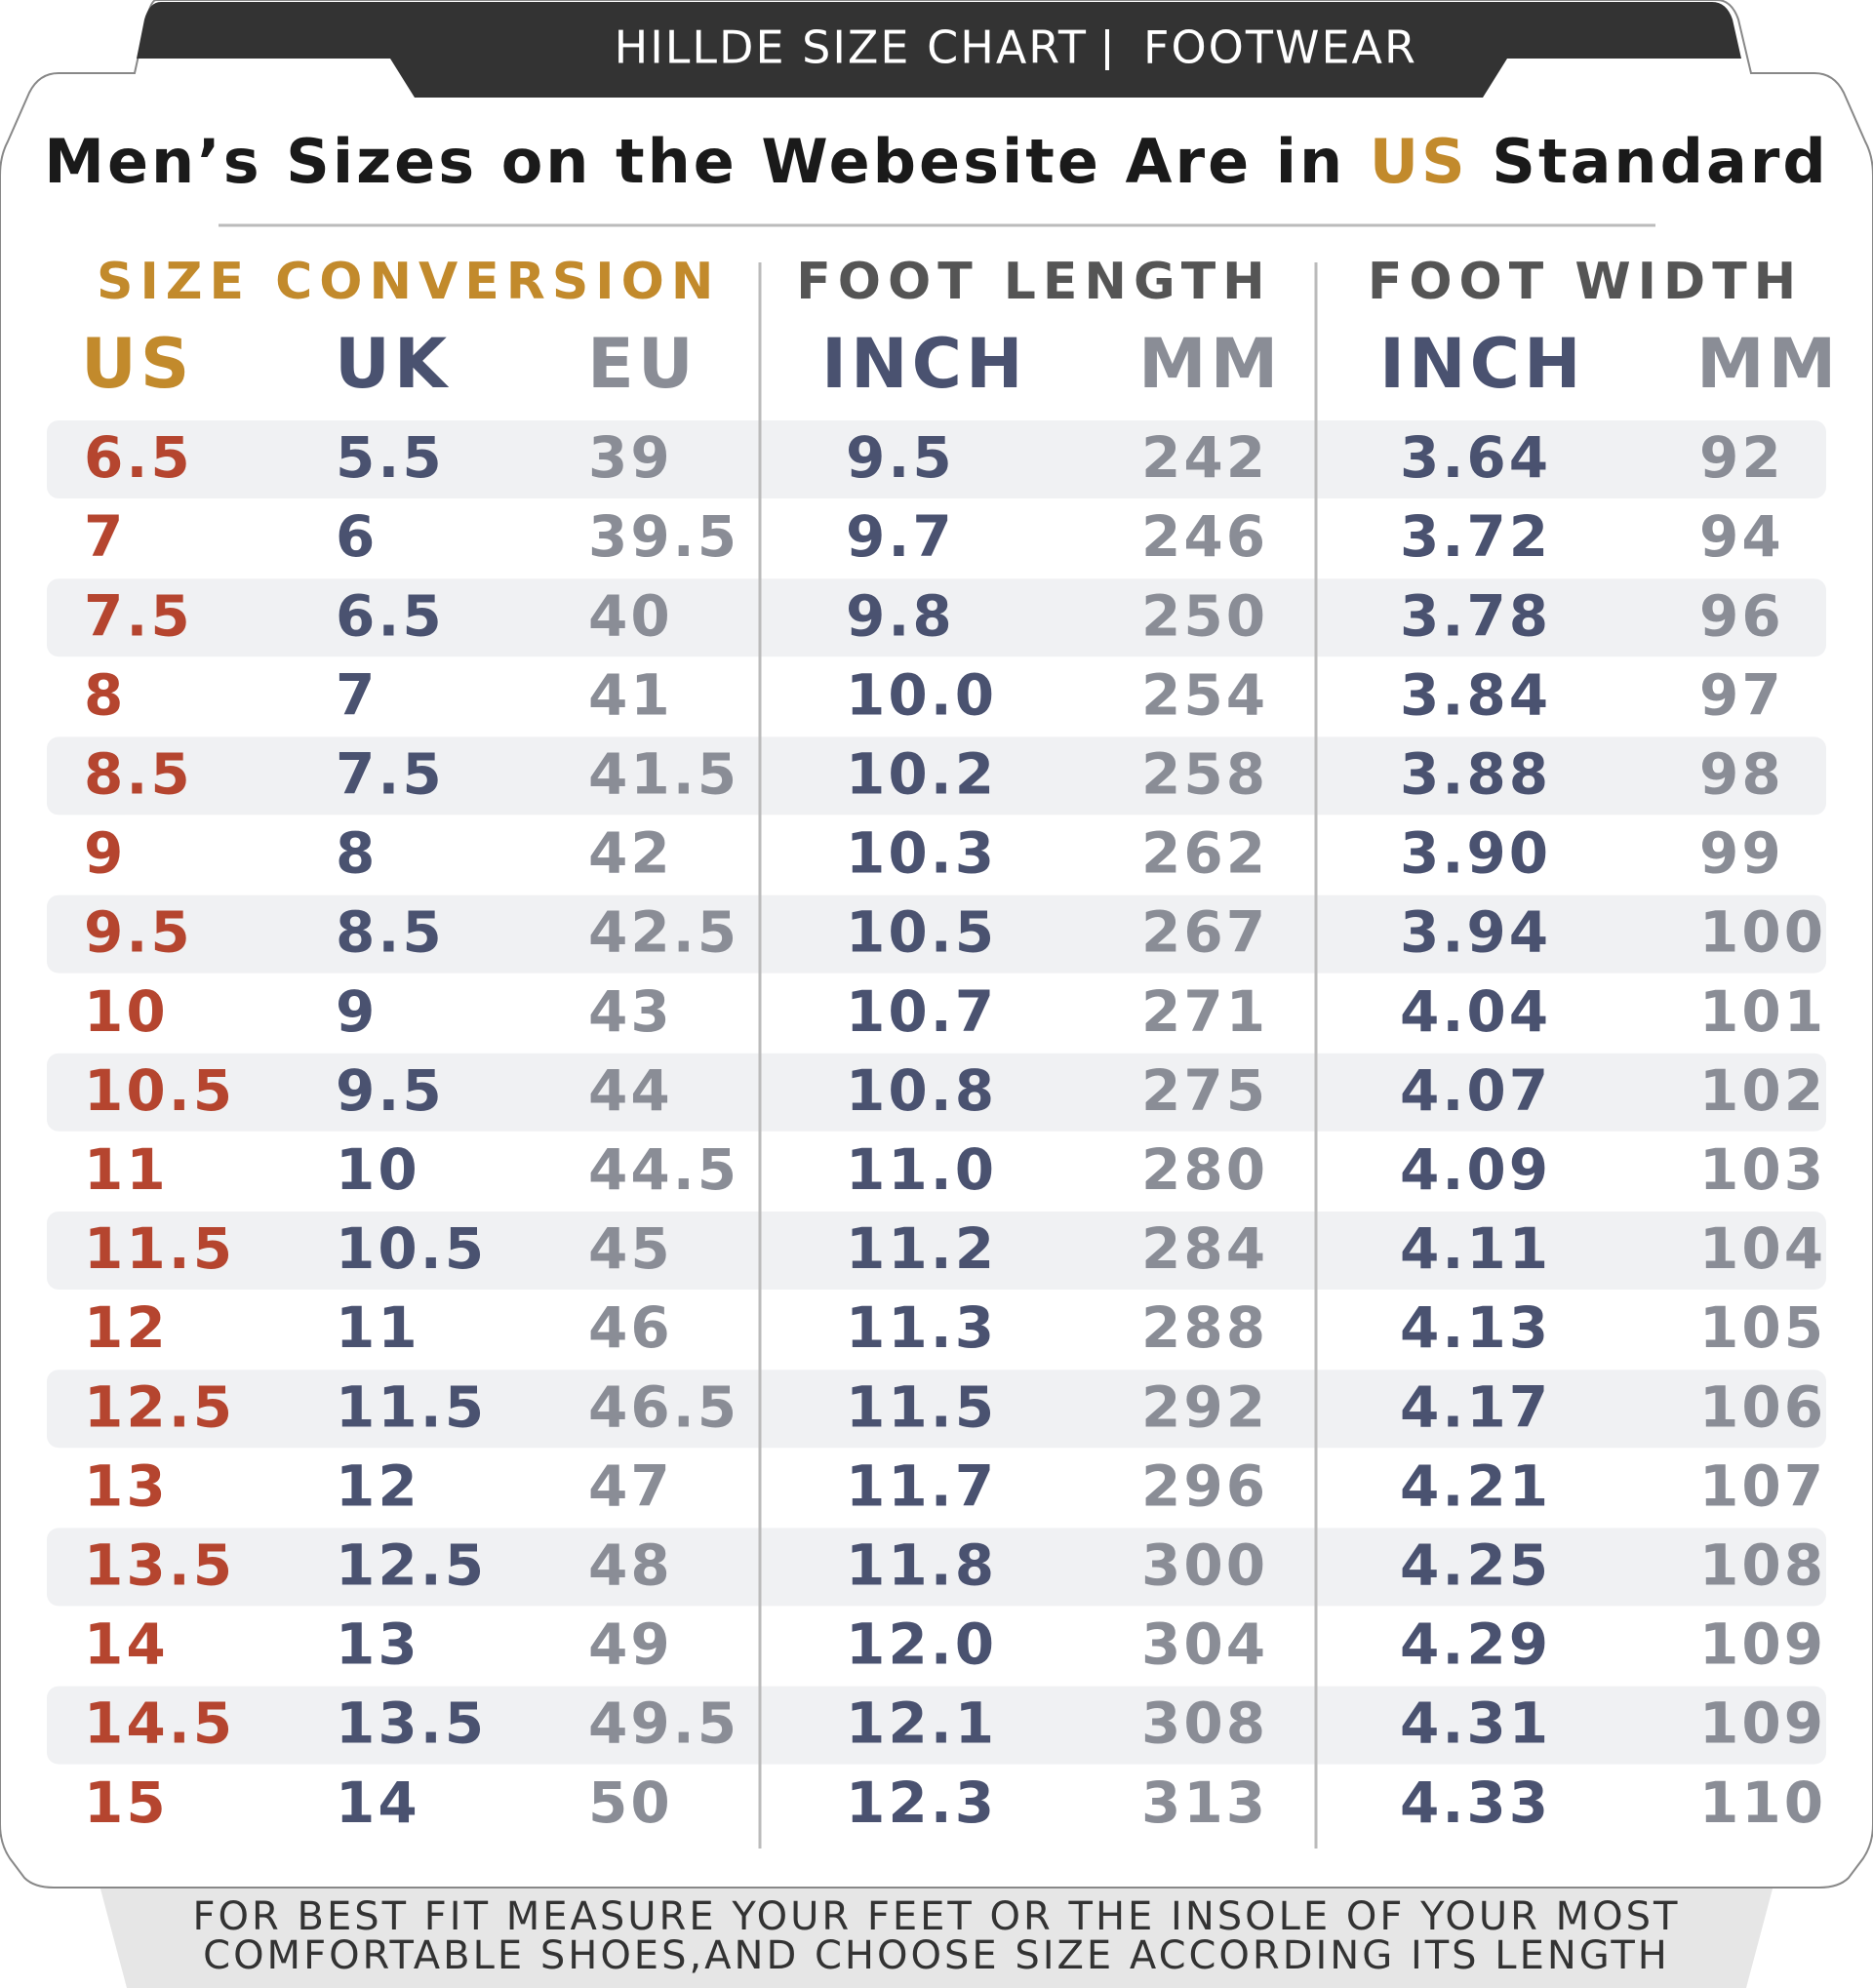 The width and height of the screenshot is (1873, 1988). What do you see at coordinates (630, 1327) in the screenshot?
I see `table-cell: 46` at bounding box center [630, 1327].